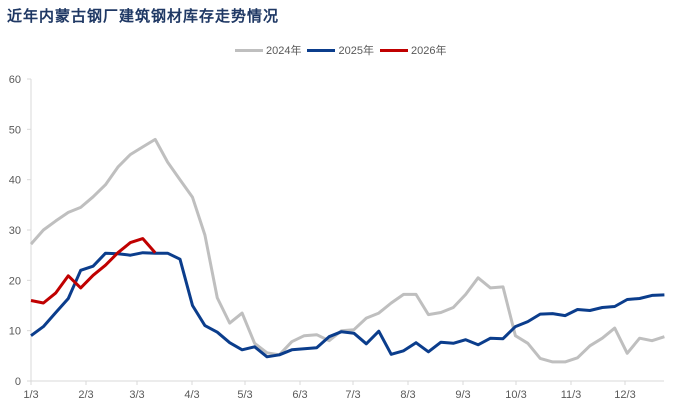 The width and height of the screenshot is (679, 413). Describe the element at coordinates (15, 332) in the screenshot. I see `y-tick-label: 10` at that location.